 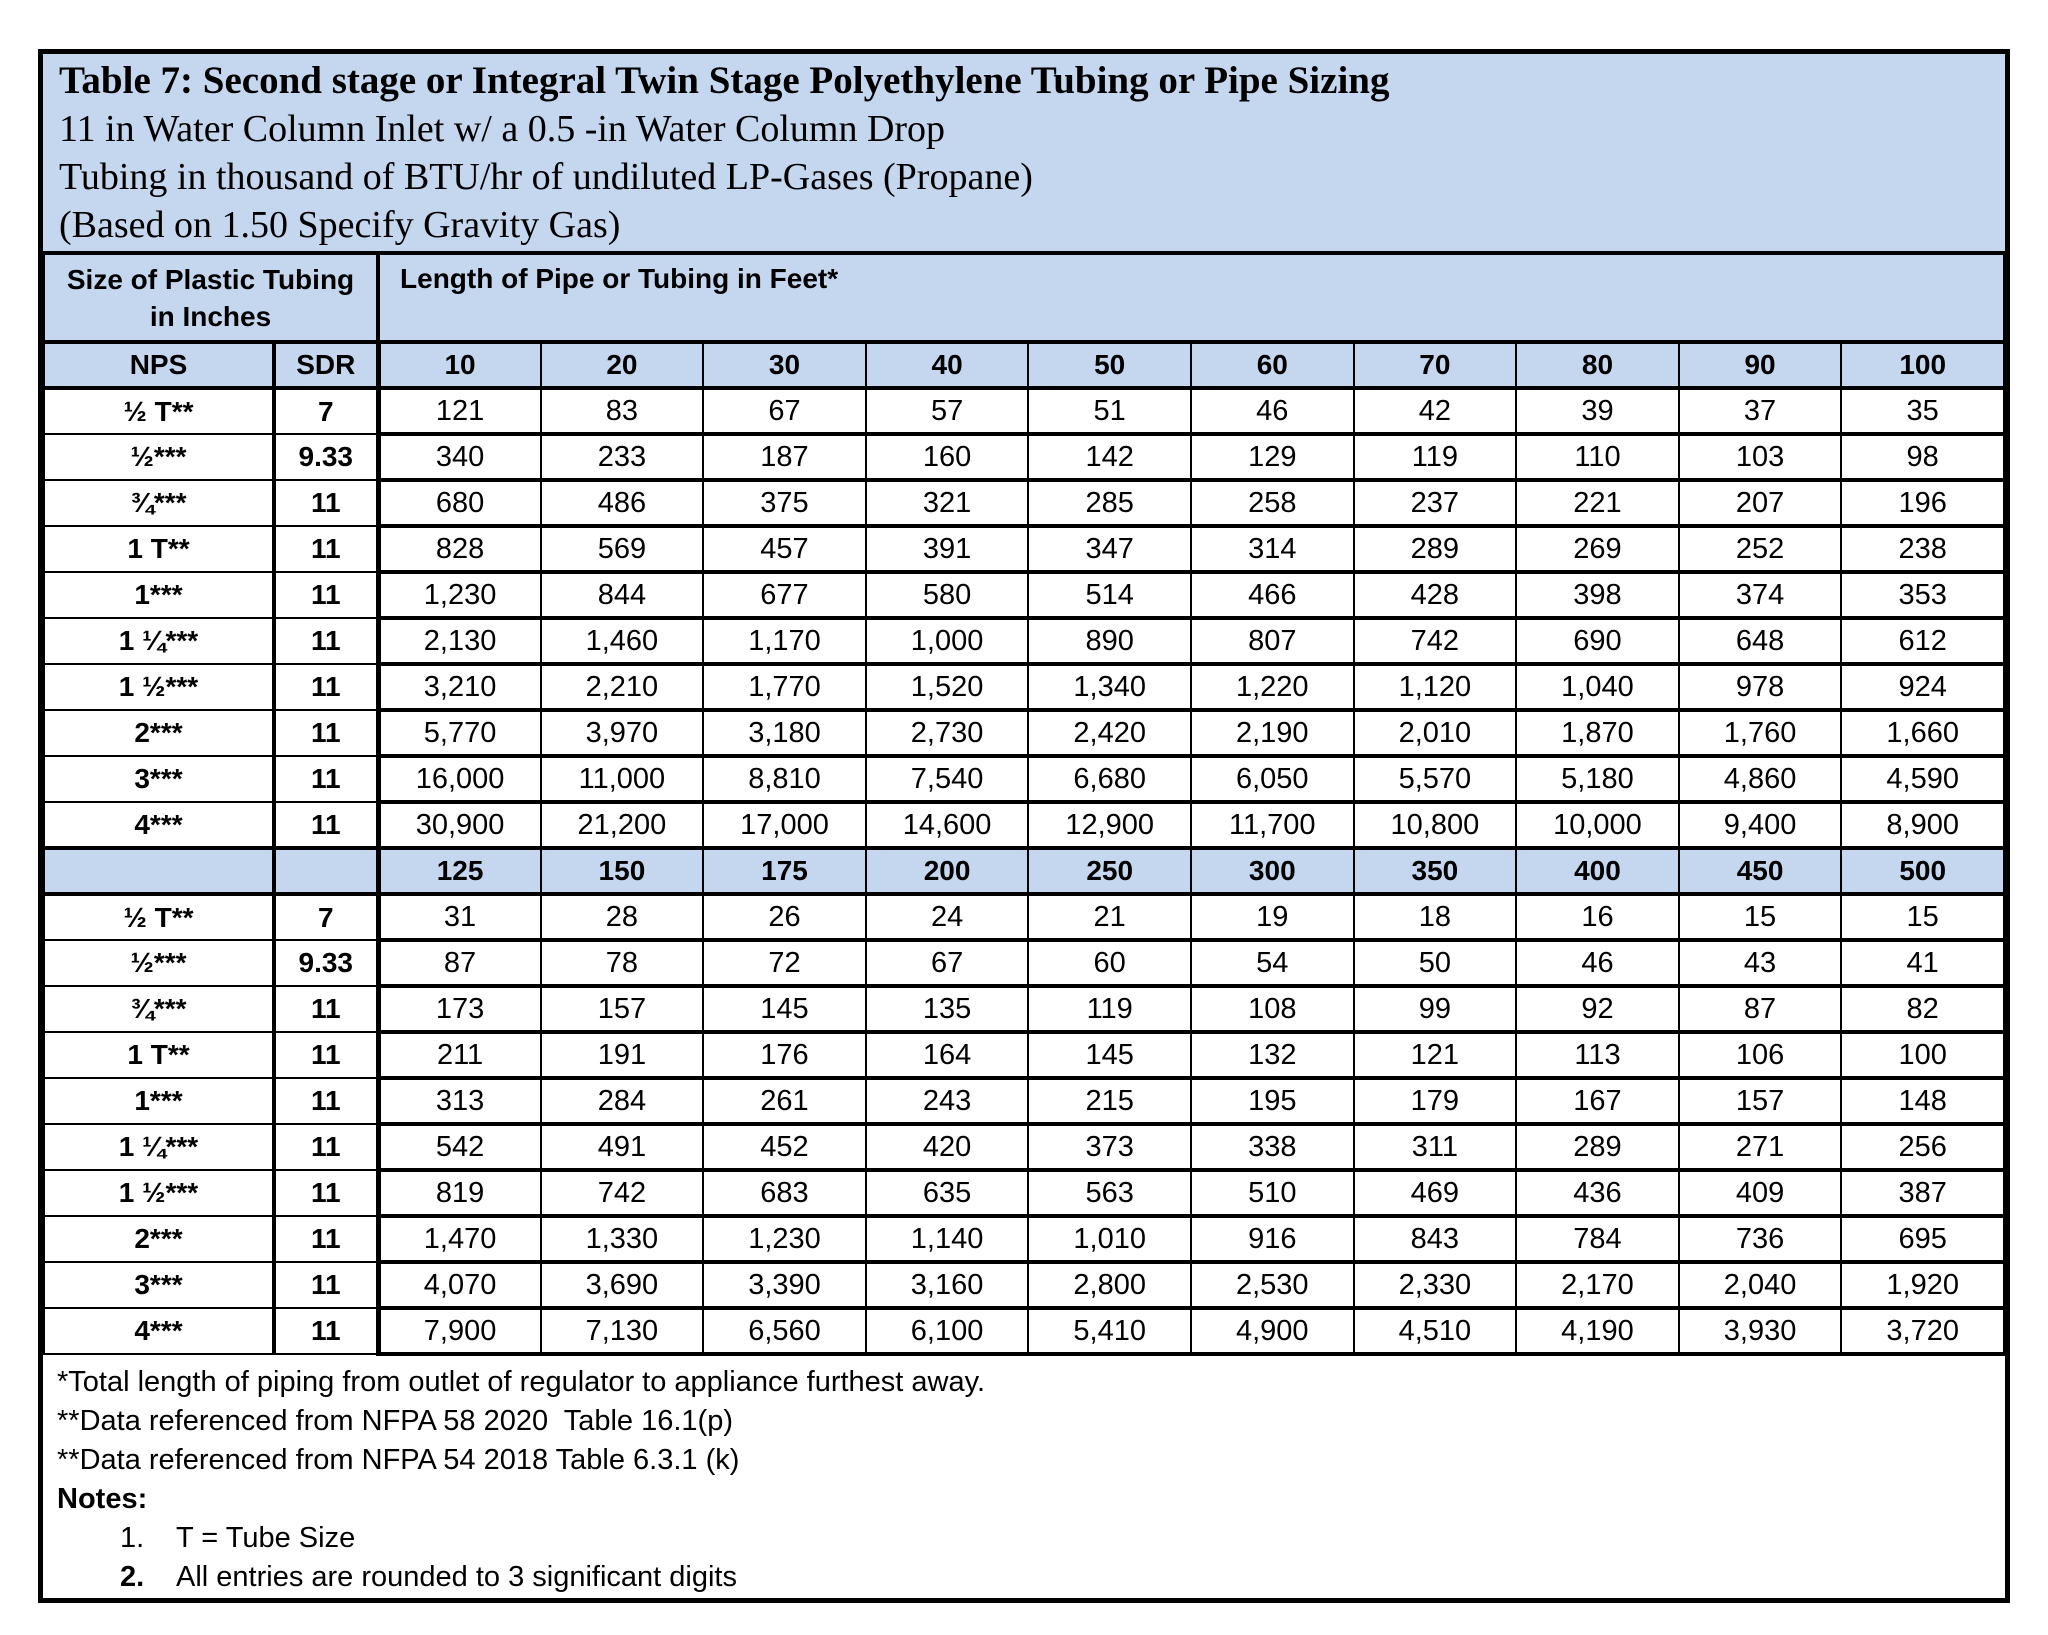 I want to click on capacity-value-cell: 221, so click(x=1597, y=503).